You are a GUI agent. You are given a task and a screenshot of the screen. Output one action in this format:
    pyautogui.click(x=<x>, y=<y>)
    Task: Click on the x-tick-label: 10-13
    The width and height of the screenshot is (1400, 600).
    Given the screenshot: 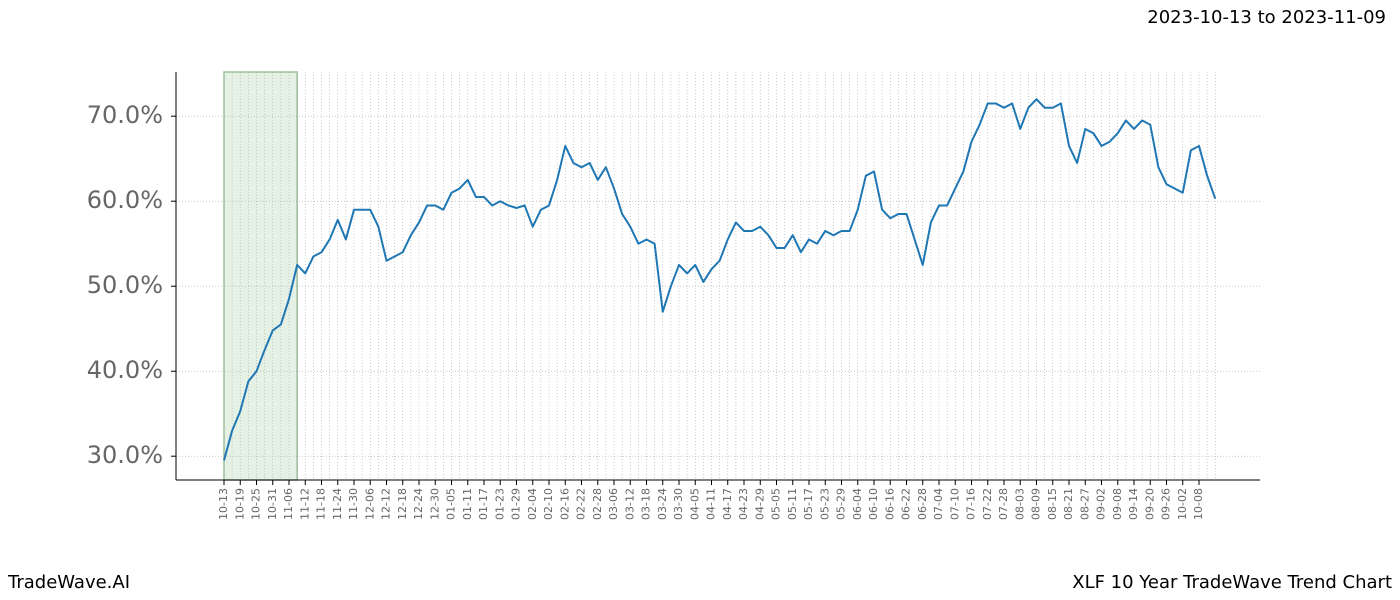 What is the action you would take?
    pyautogui.click(x=223, y=504)
    